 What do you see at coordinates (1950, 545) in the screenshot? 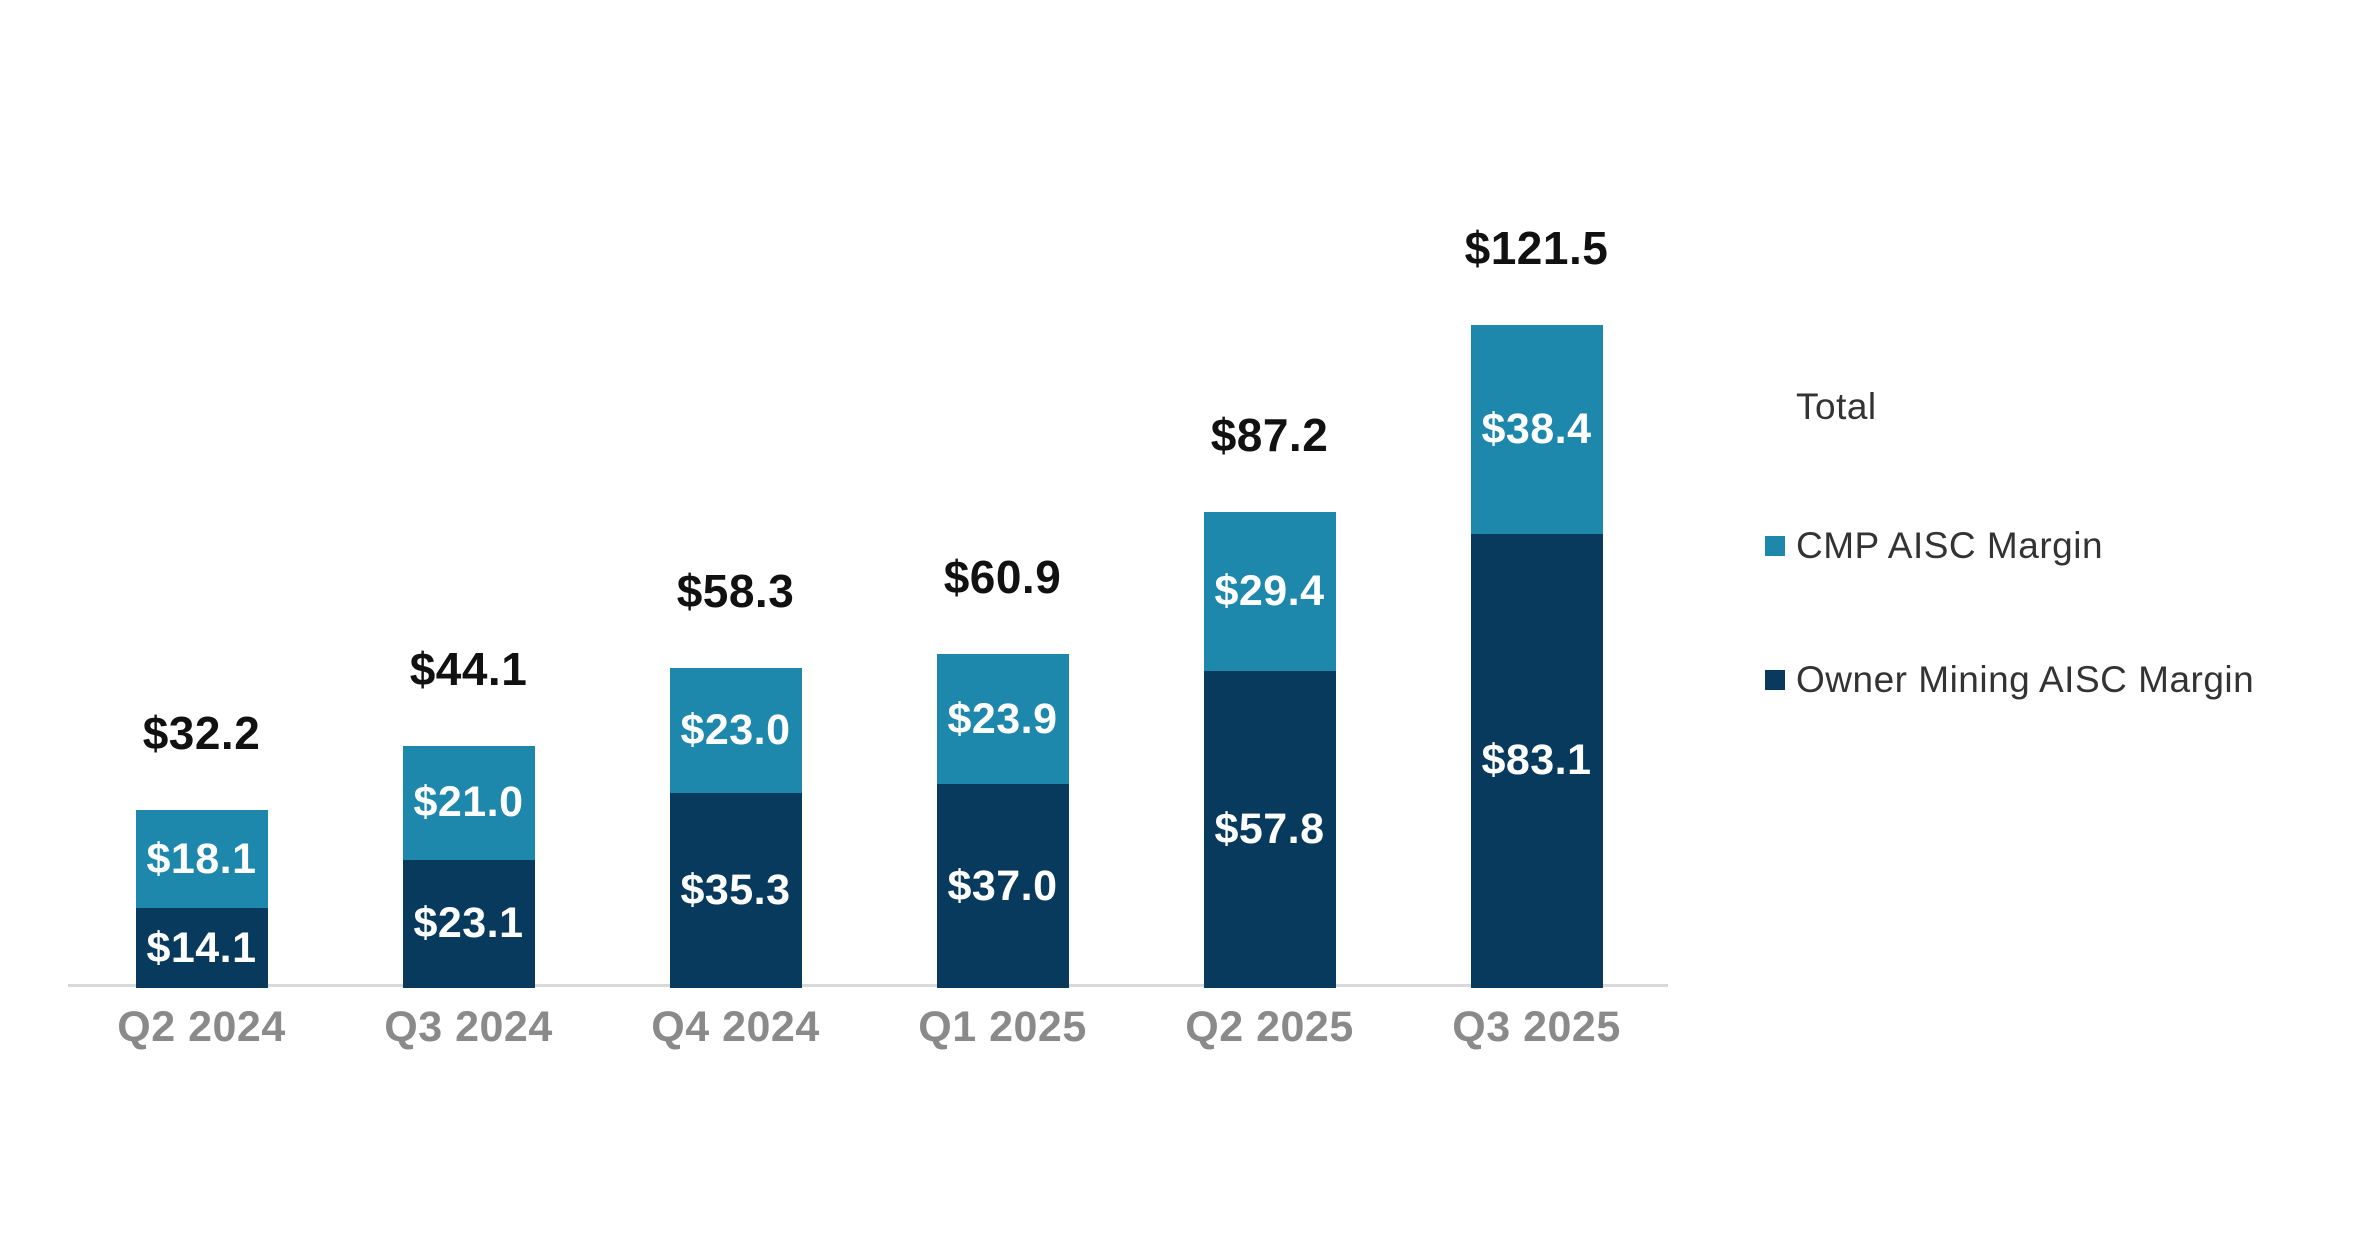
I see `legend-label-cmp-aisc-margin: CMP AISC Margin` at bounding box center [1950, 545].